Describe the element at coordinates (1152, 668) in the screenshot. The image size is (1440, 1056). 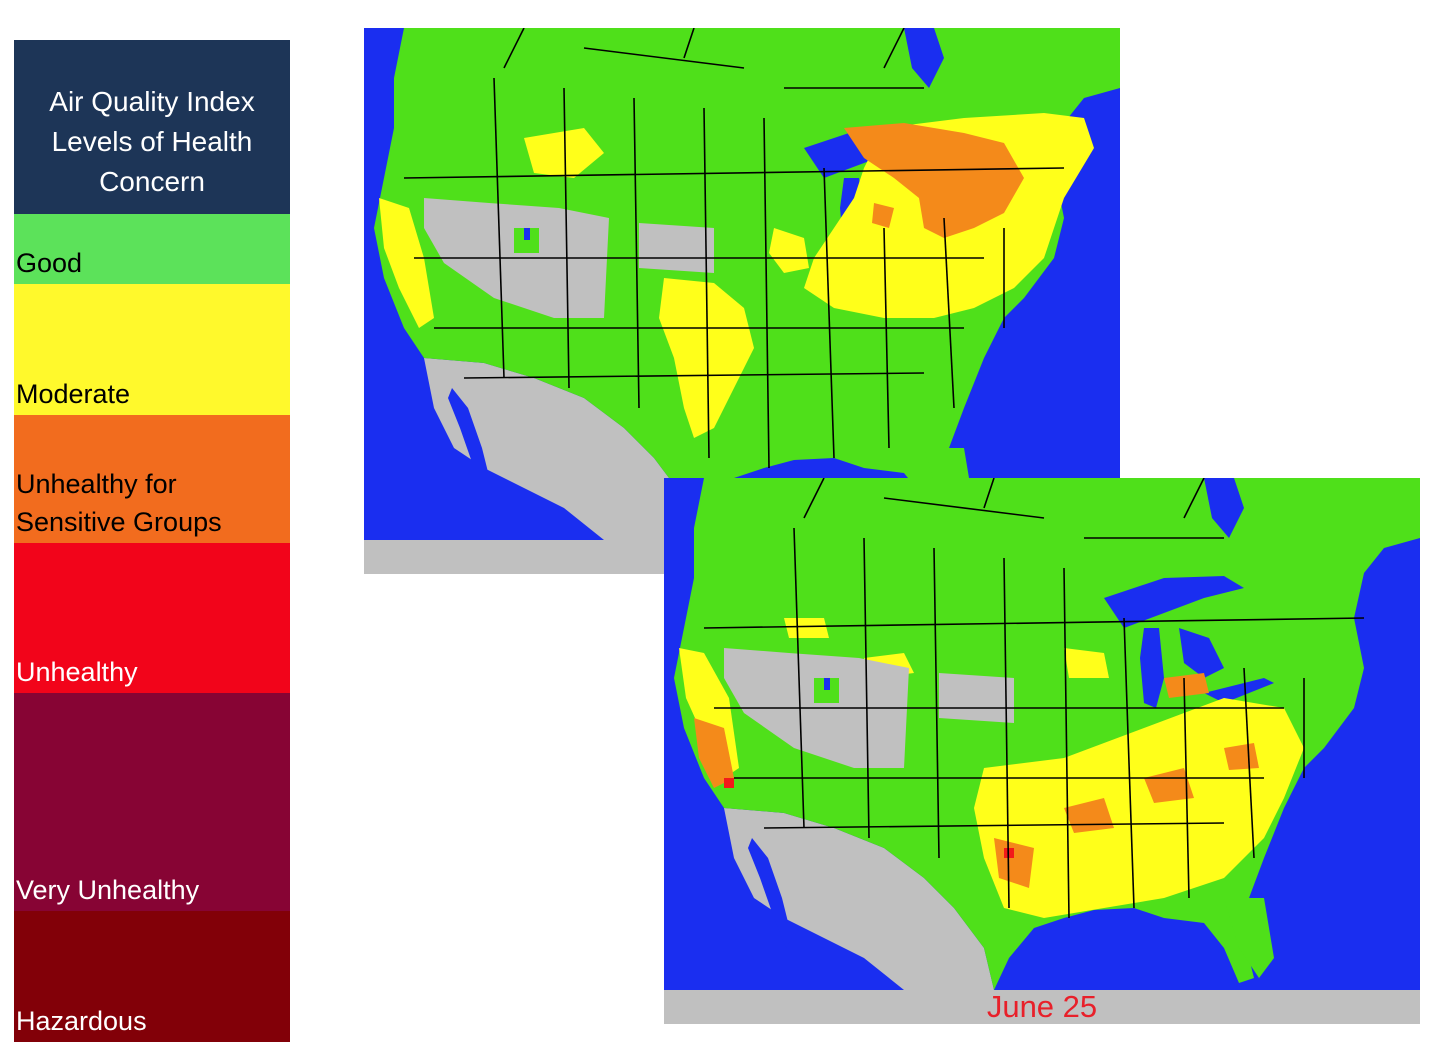
I see `lake-michigan` at that location.